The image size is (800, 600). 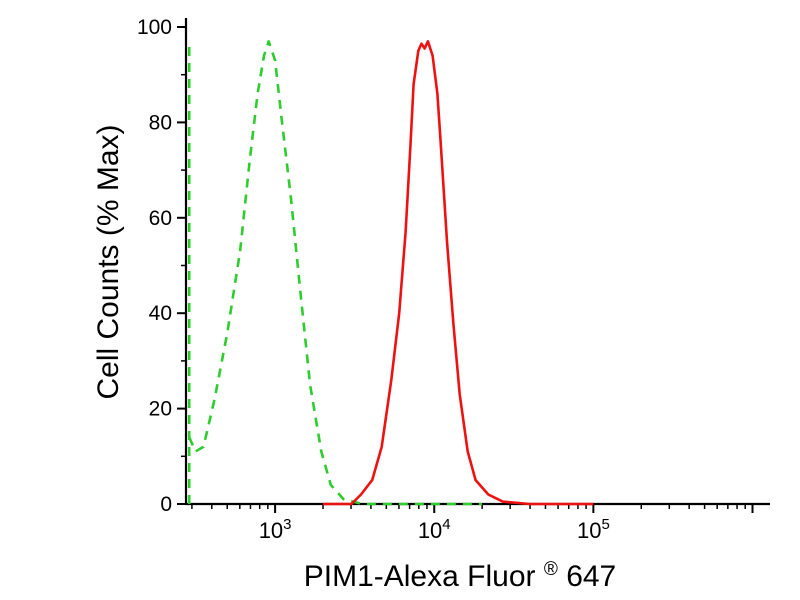 I want to click on y-tick-label: 100, so click(x=154, y=27).